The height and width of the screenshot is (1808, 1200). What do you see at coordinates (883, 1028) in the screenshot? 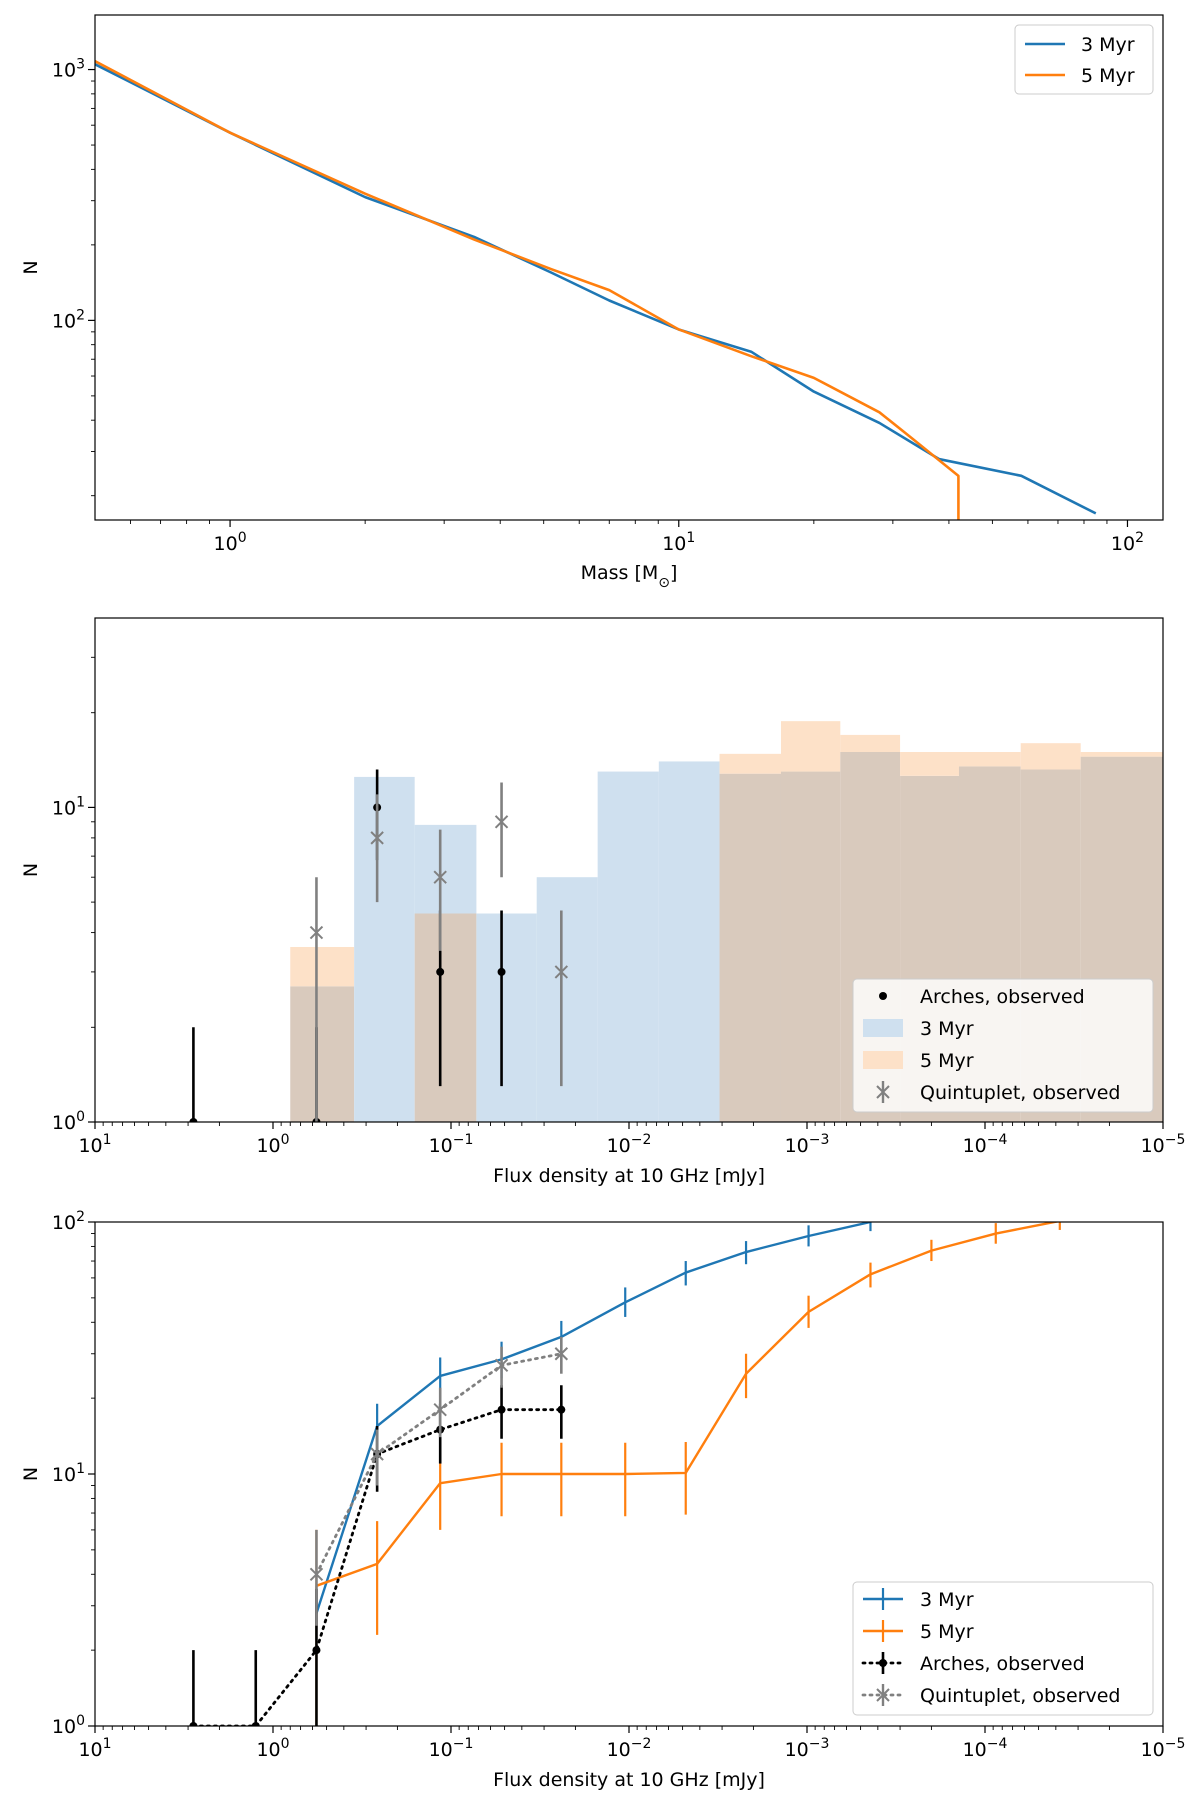
I see `chart-2-legend-3myr-swatch` at bounding box center [883, 1028].